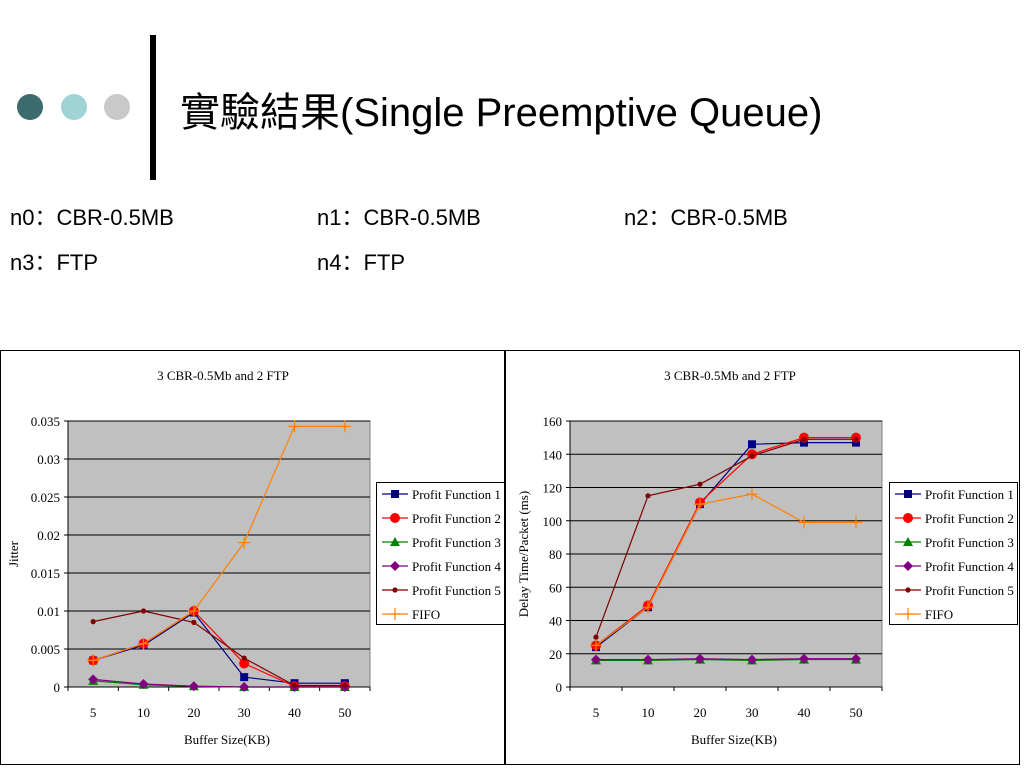  I want to click on chart-2-ytick-label: 80, so click(555, 554).